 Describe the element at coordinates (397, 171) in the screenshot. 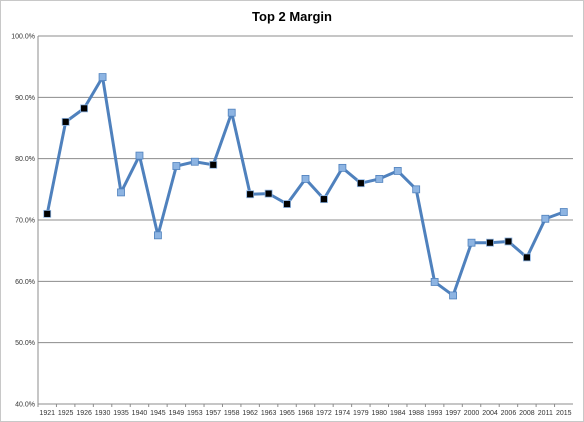

I see `data-point-1984` at that location.